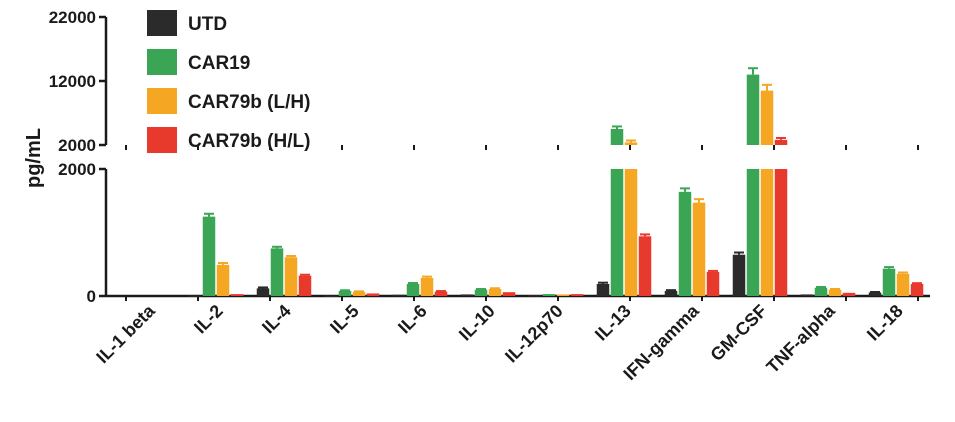 This screenshot has height=422, width=955. Describe the element at coordinates (228, 81) in the screenshot. I see `legend: UTD CAR19 CAR79b (L/H) CAR79b (H/L)` at that location.